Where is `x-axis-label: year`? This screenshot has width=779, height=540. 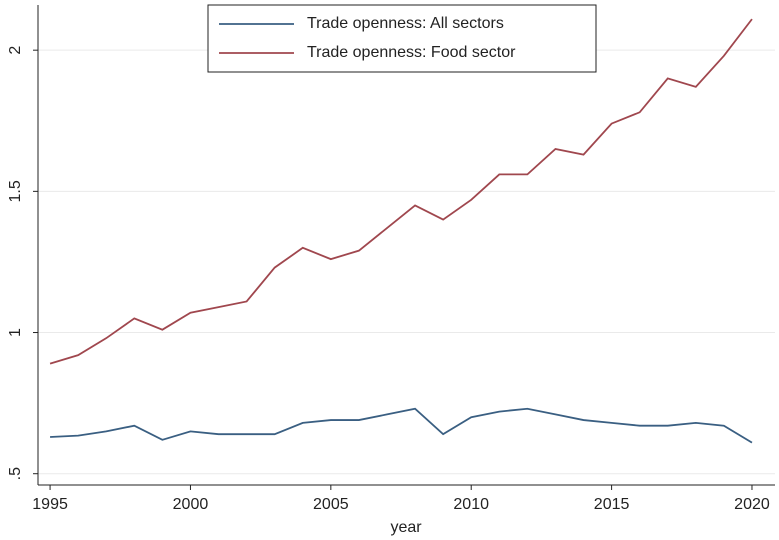 x-axis-label: year is located at coordinates (406, 527).